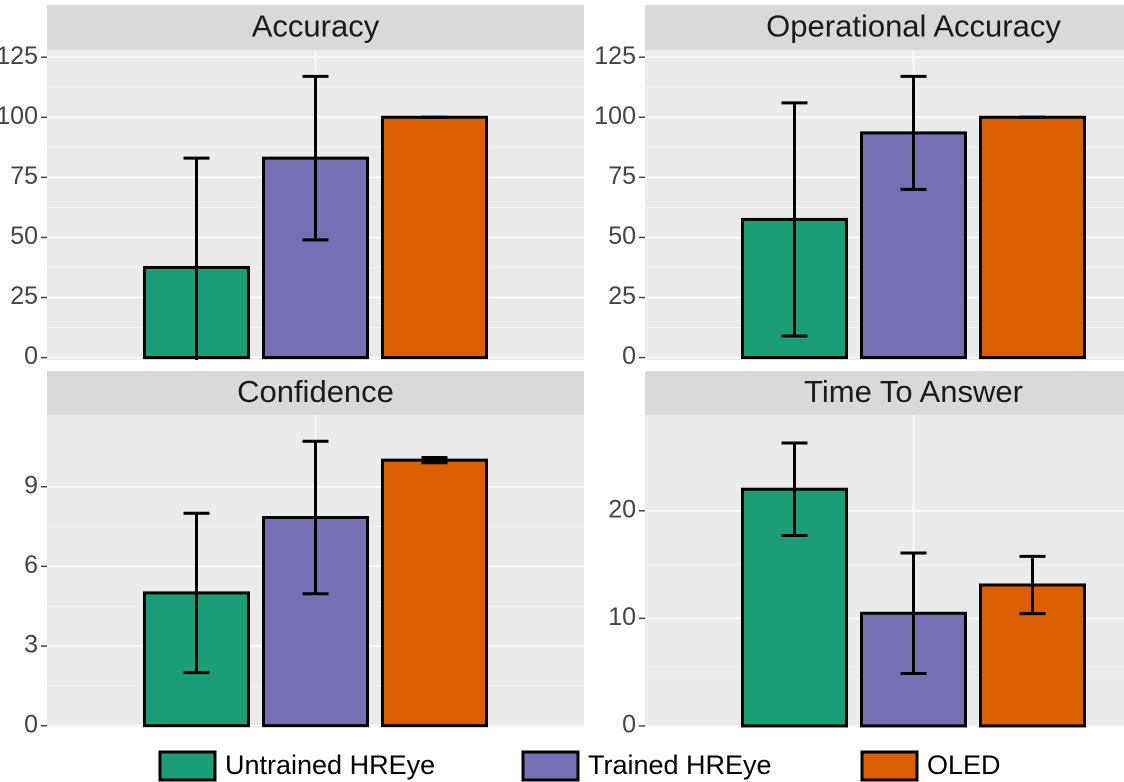 The height and width of the screenshot is (782, 1124). I want to click on y-tick-label: 10, so click(622, 617).